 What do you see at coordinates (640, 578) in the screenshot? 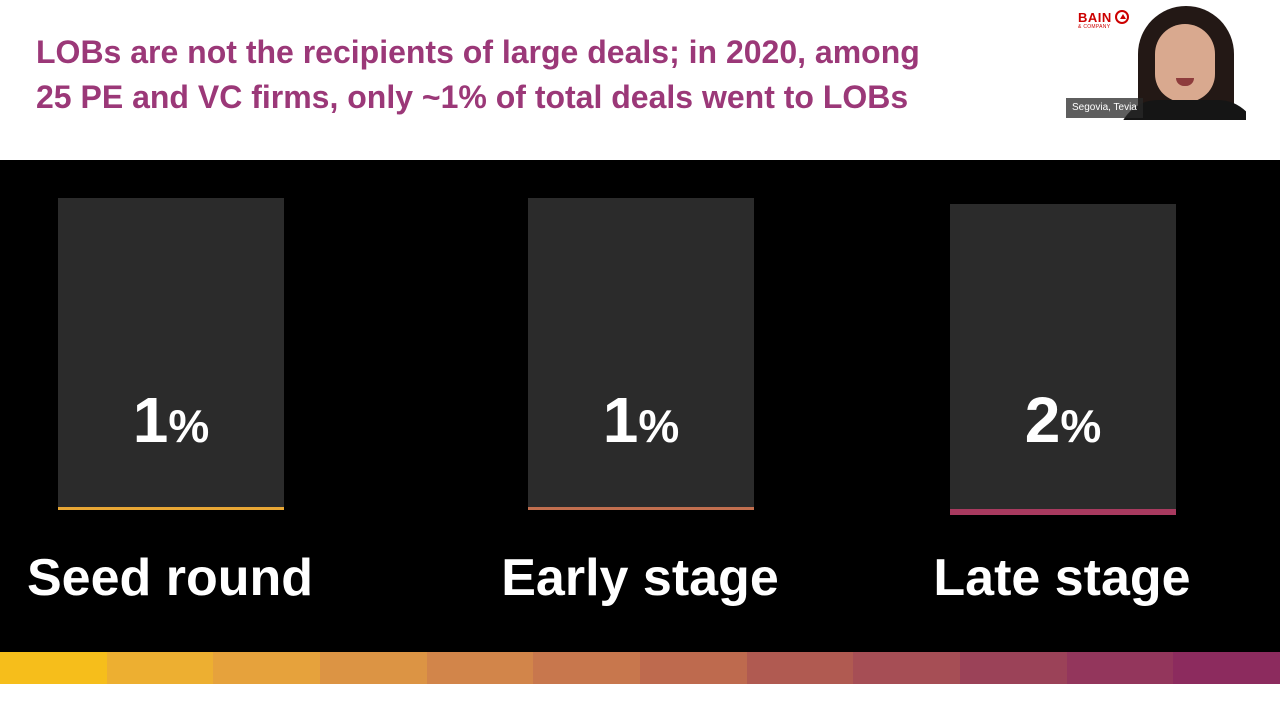
I see `stat-label: Early stage` at bounding box center [640, 578].